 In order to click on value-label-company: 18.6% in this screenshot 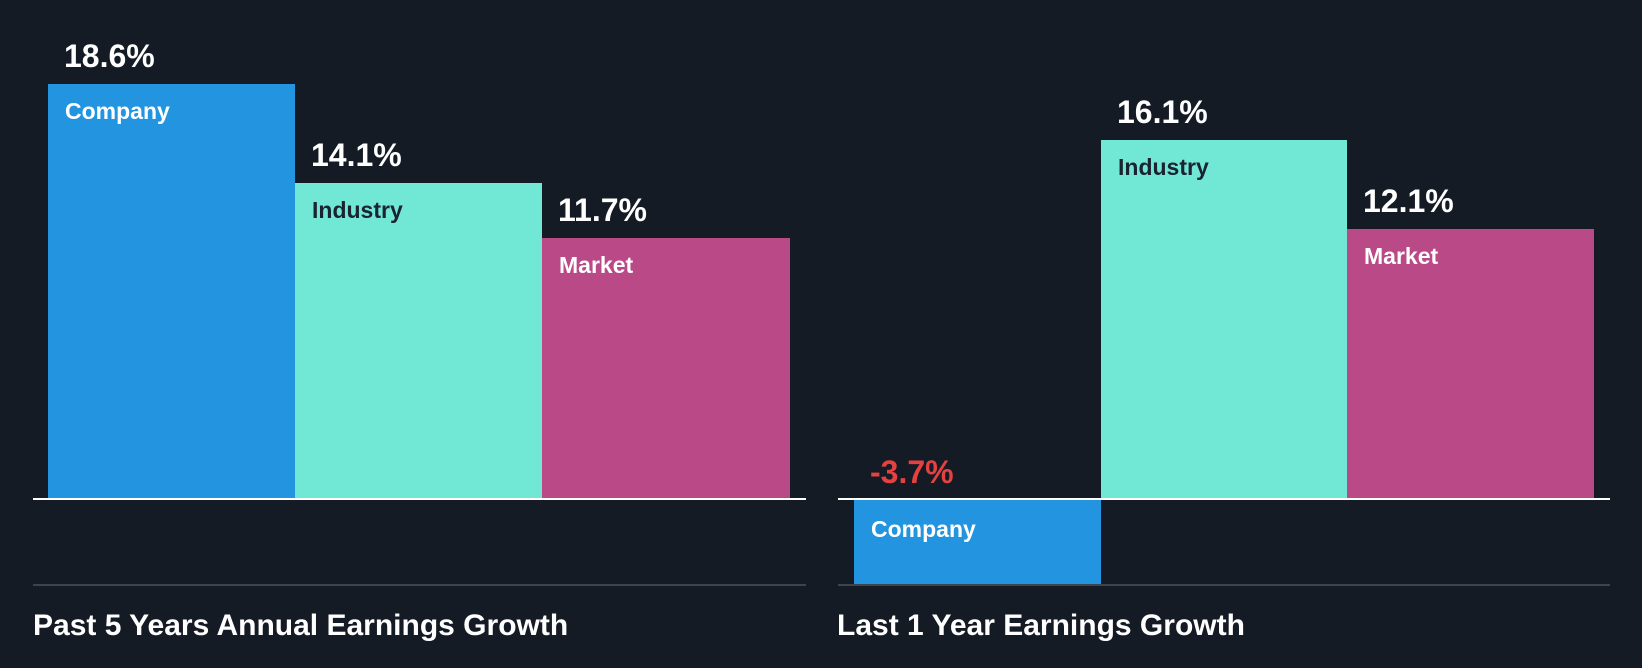, I will do `click(109, 56)`.